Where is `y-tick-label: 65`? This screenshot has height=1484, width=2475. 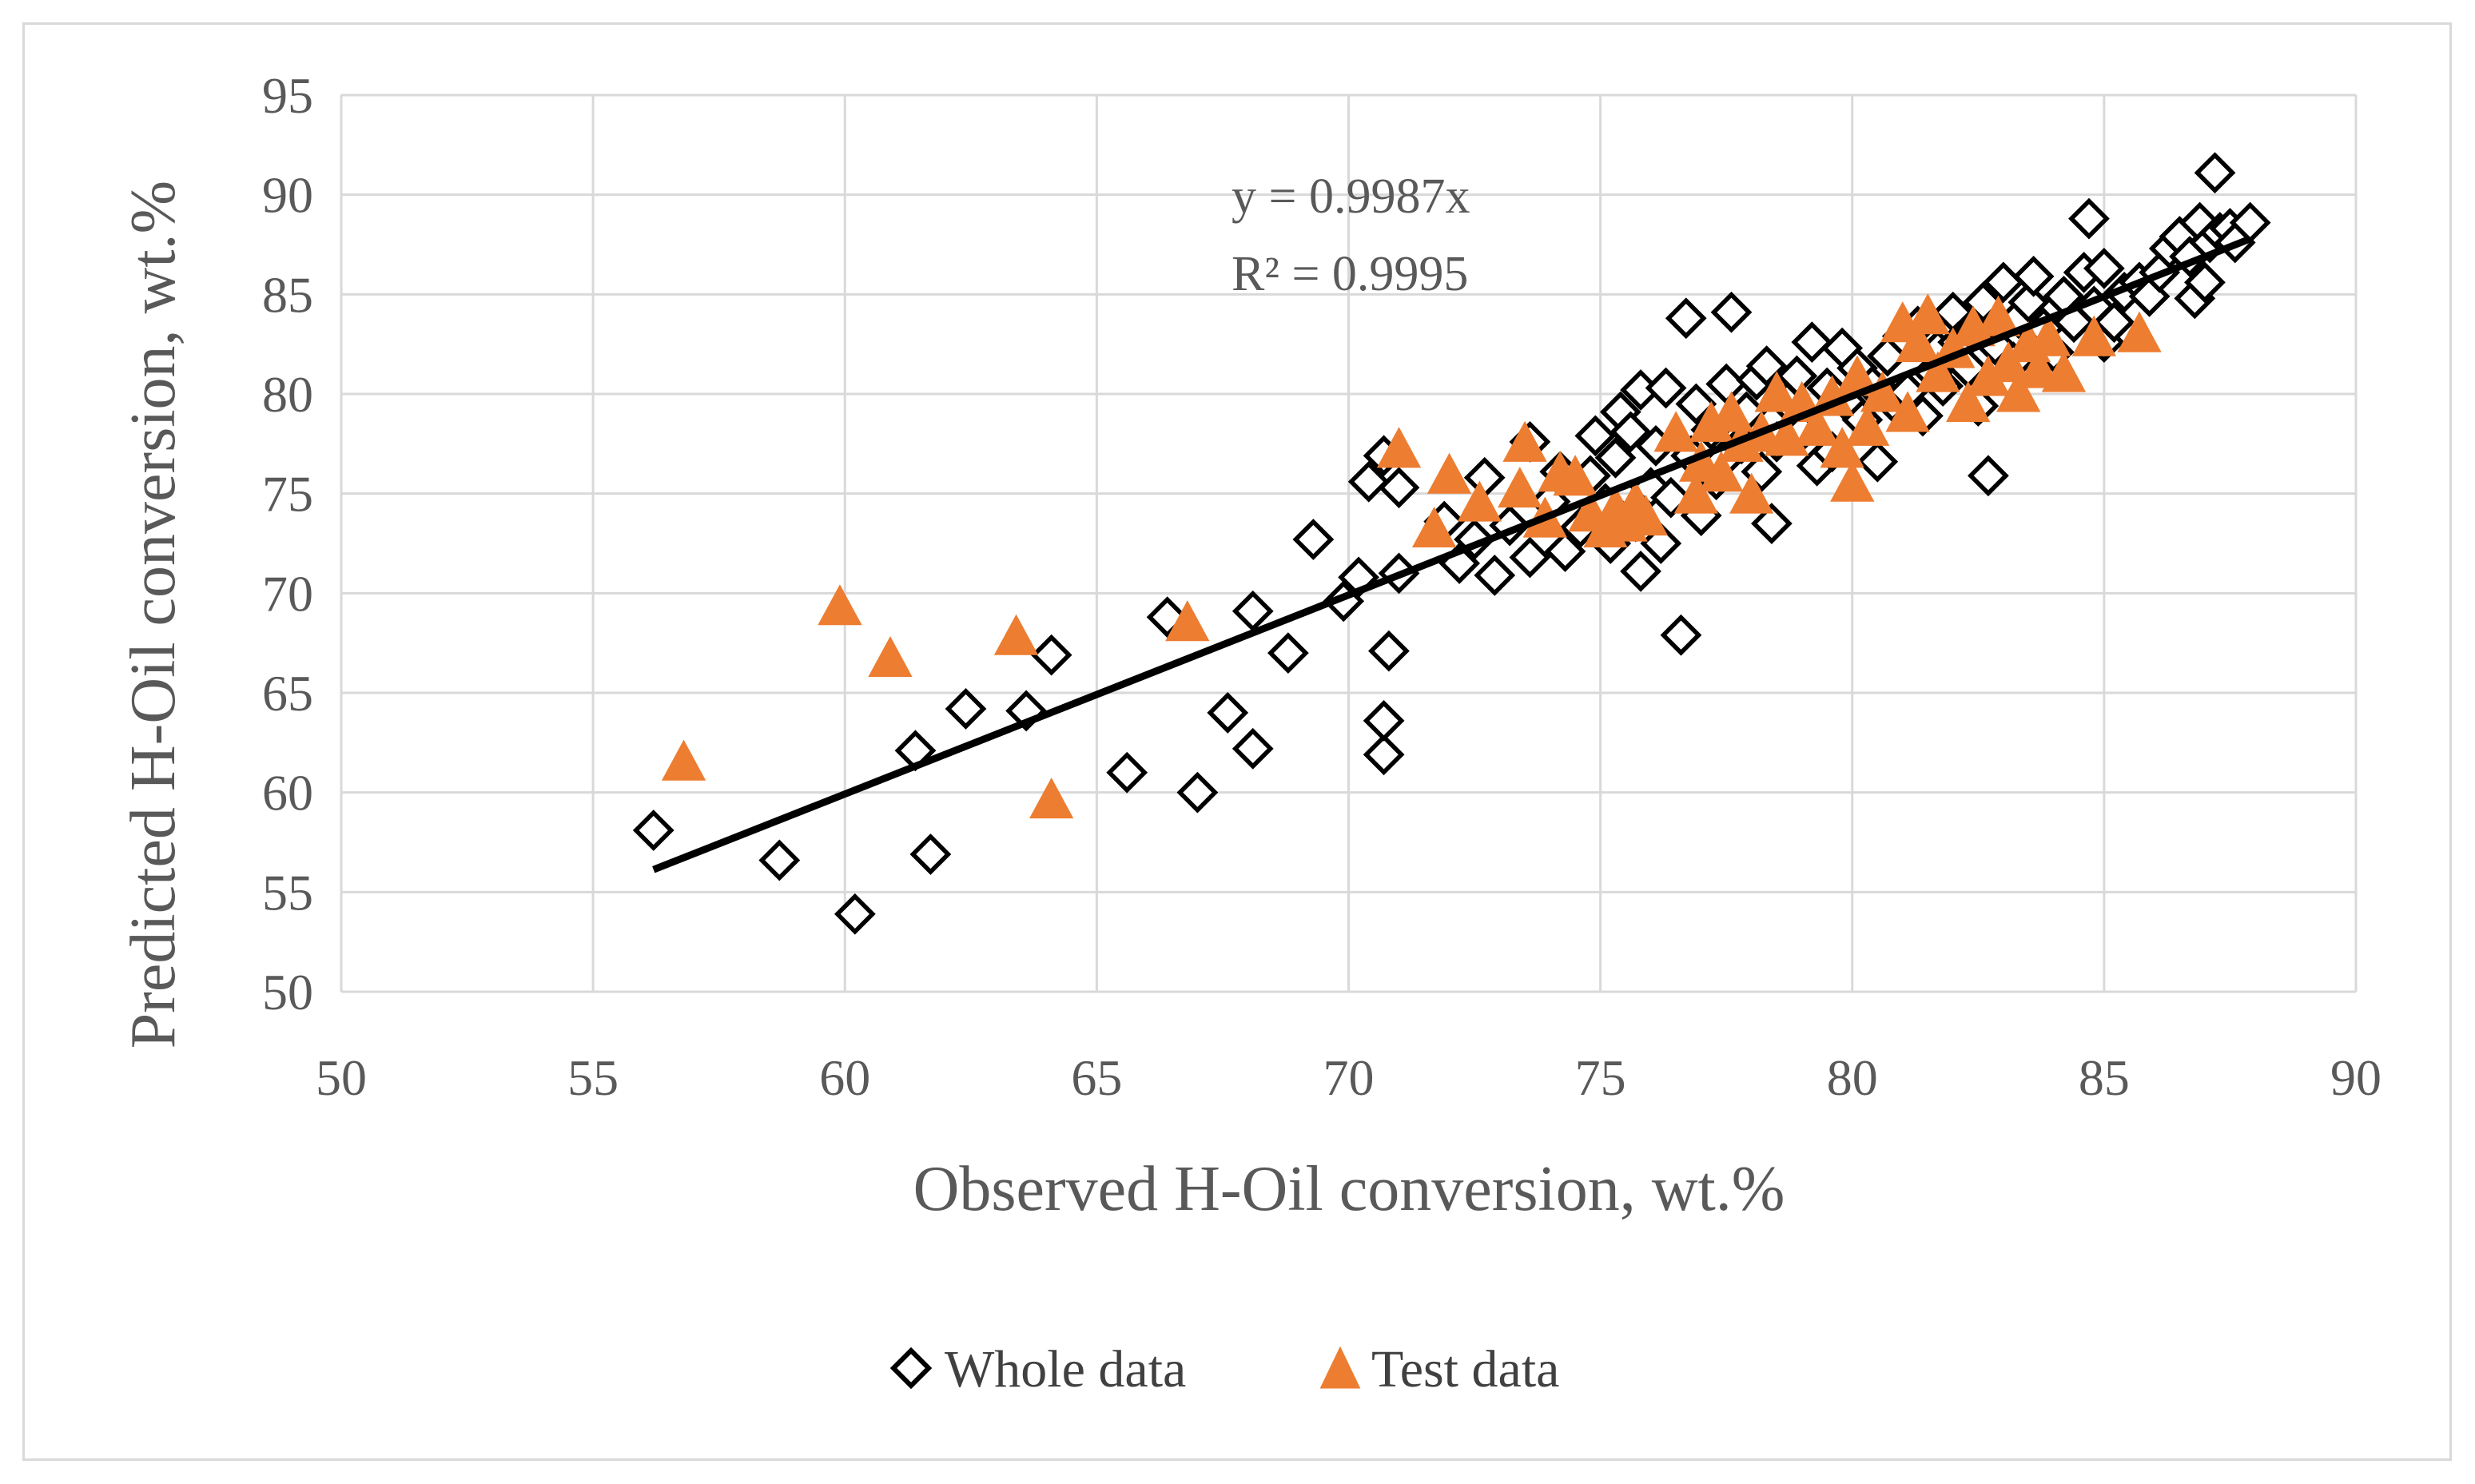
y-tick-label: 65 is located at coordinates (287, 693).